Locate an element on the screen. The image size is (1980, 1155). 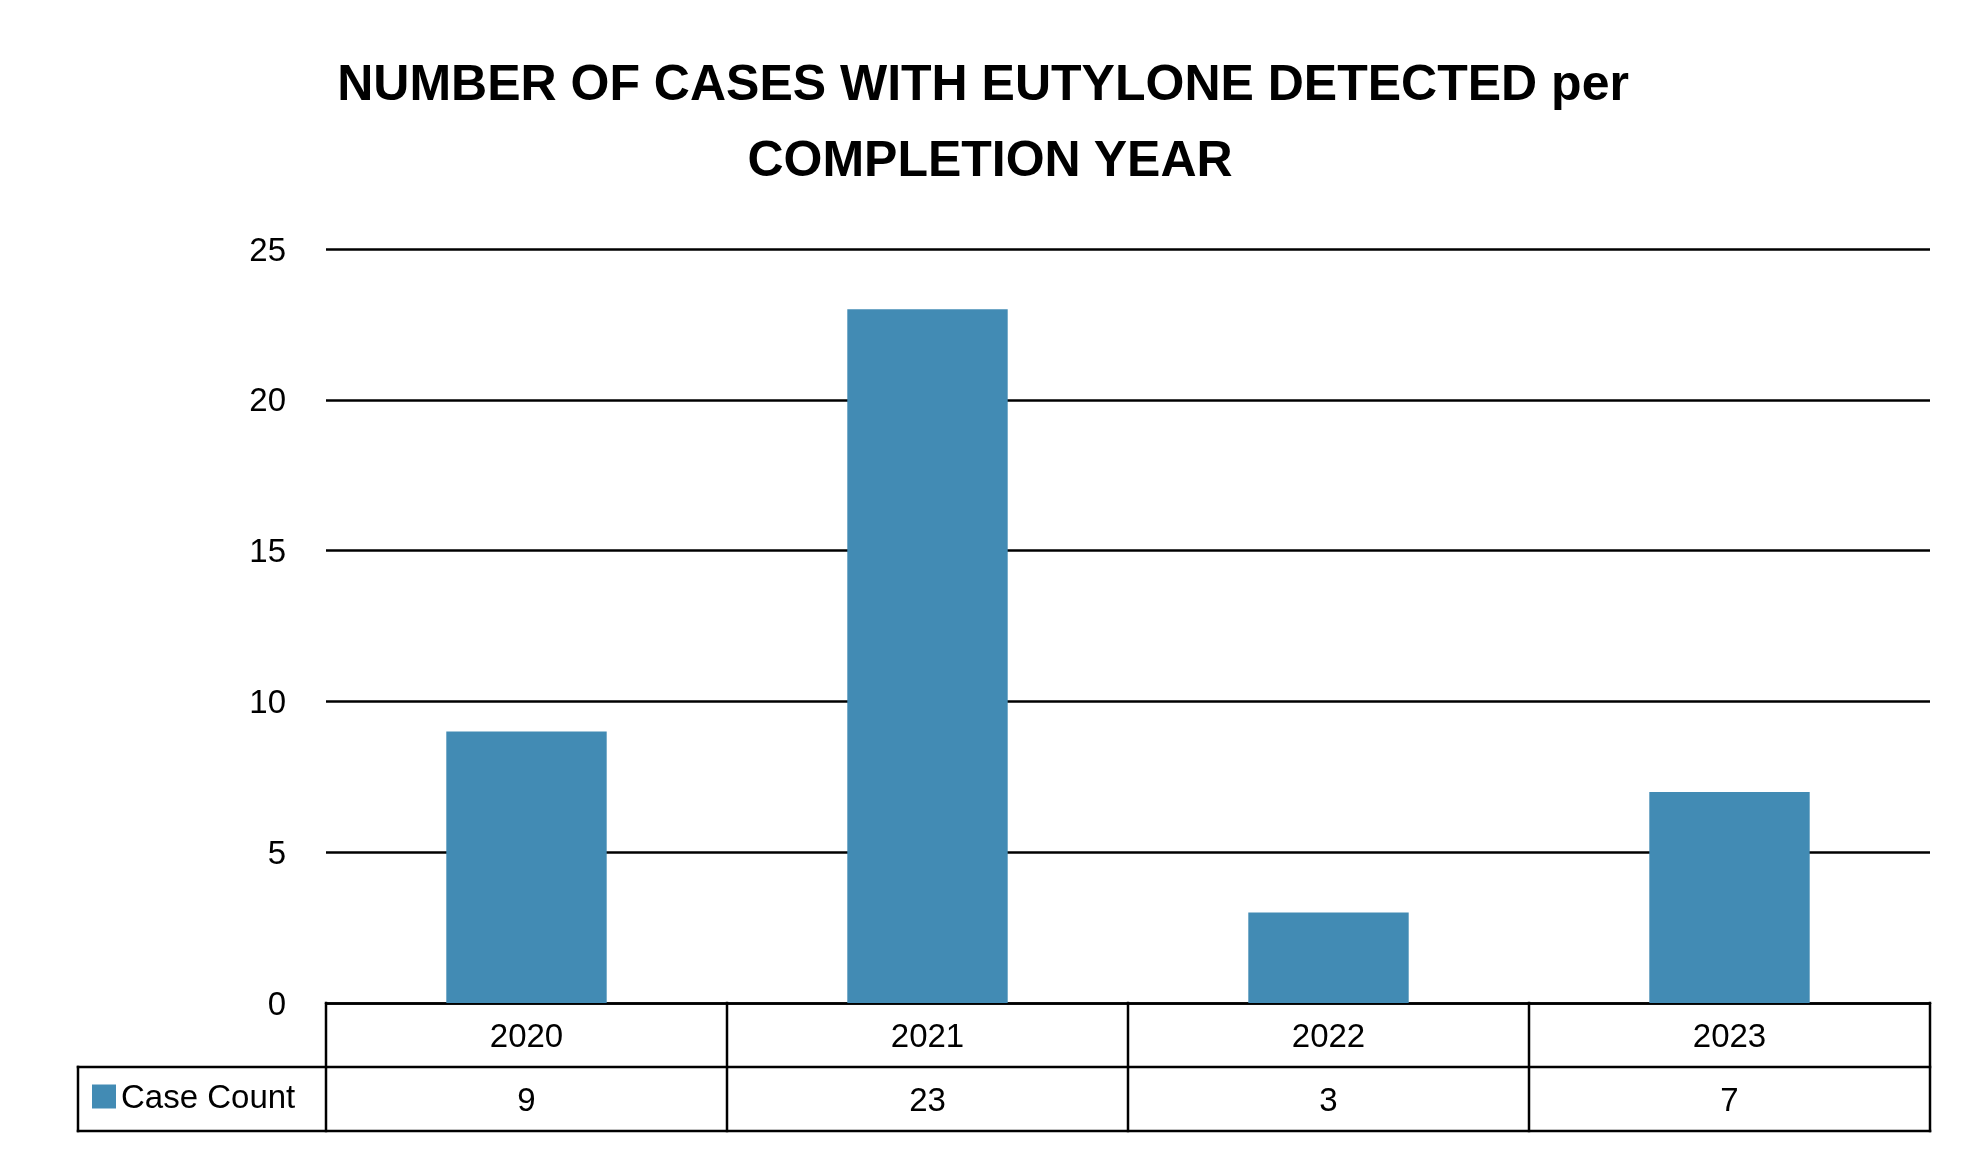
y-tick-label: 15 is located at coordinates (267, 551).